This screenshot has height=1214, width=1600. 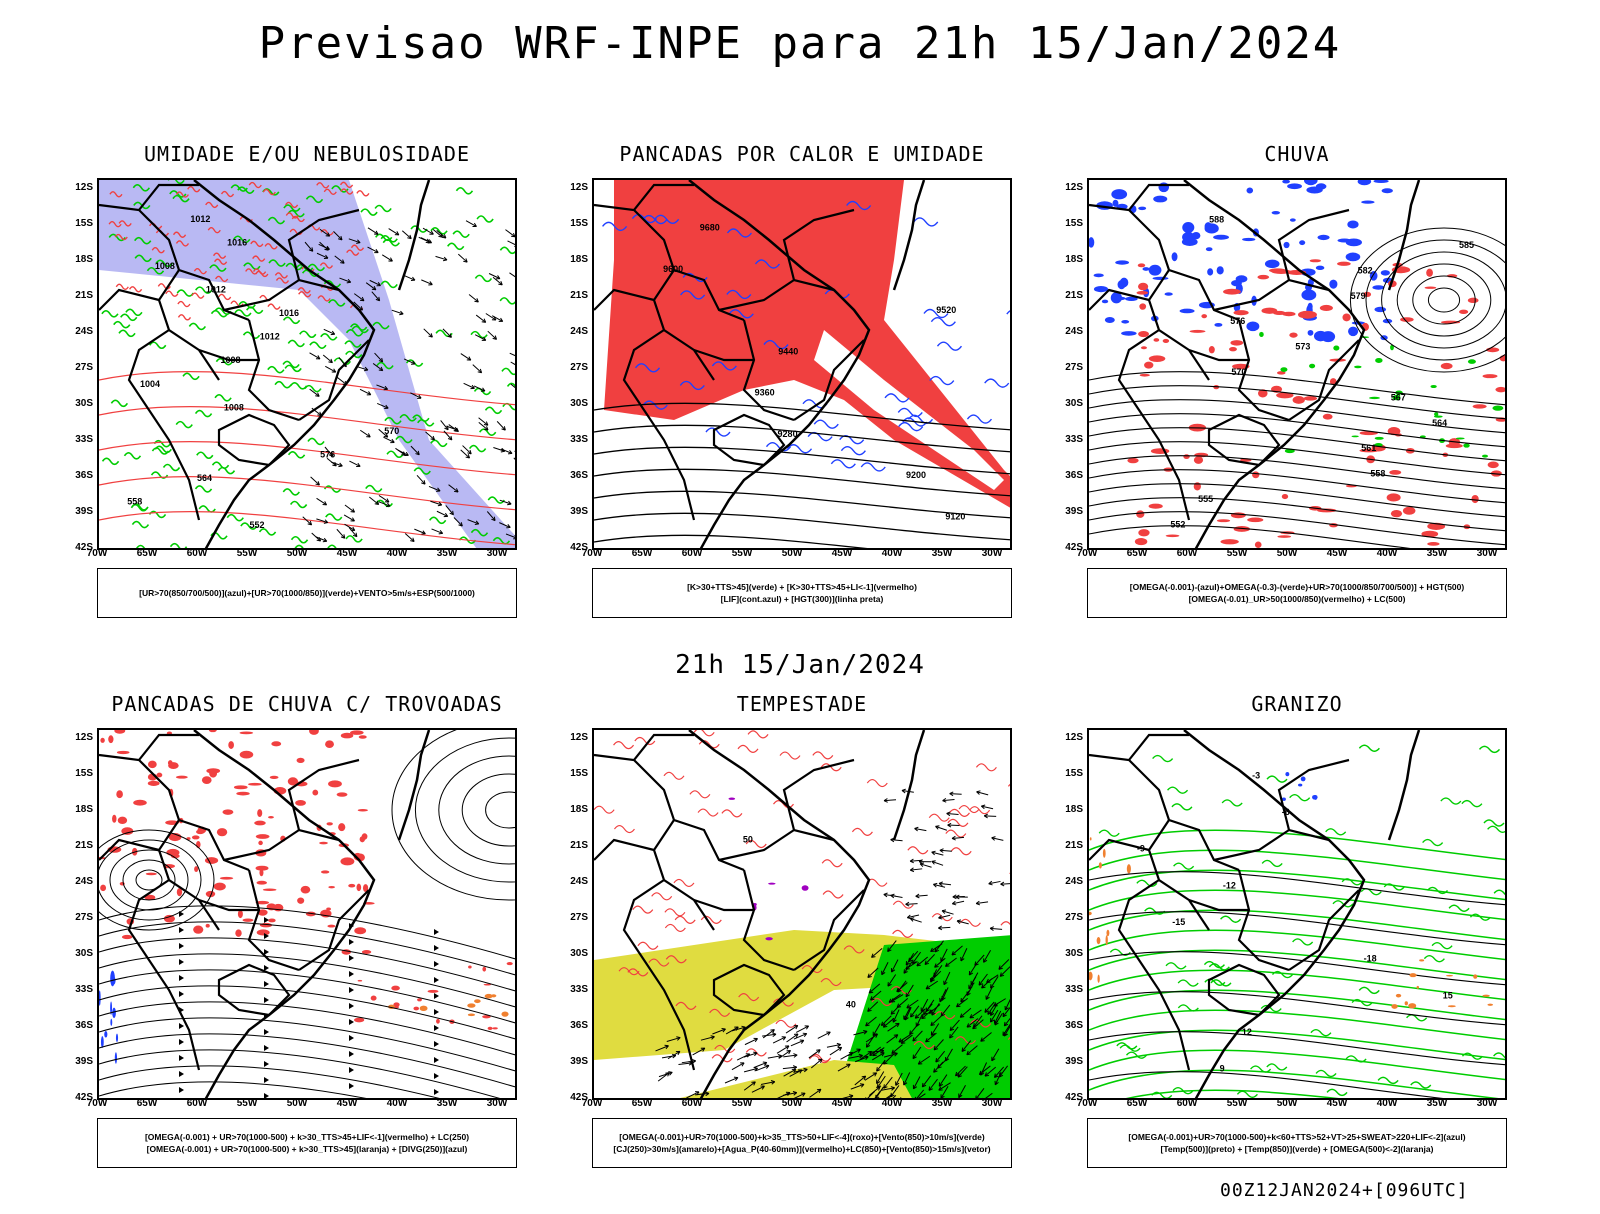 What do you see at coordinates (1368, 448) in the screenshot?
I see `contour-label: 561` at bounding box center [1368, 448].